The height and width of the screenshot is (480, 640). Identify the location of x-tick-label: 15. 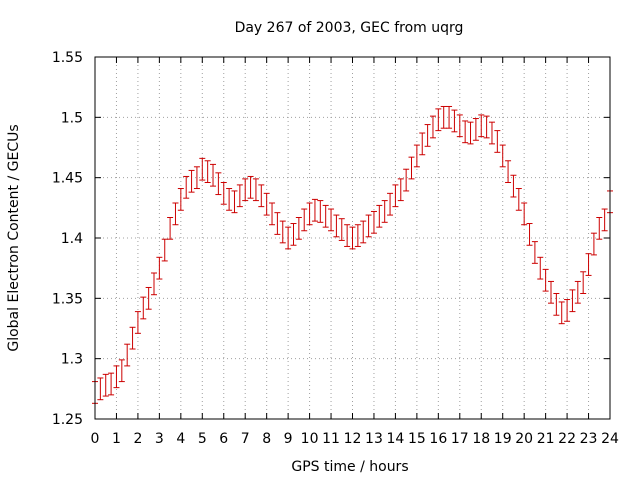
(417, 439).